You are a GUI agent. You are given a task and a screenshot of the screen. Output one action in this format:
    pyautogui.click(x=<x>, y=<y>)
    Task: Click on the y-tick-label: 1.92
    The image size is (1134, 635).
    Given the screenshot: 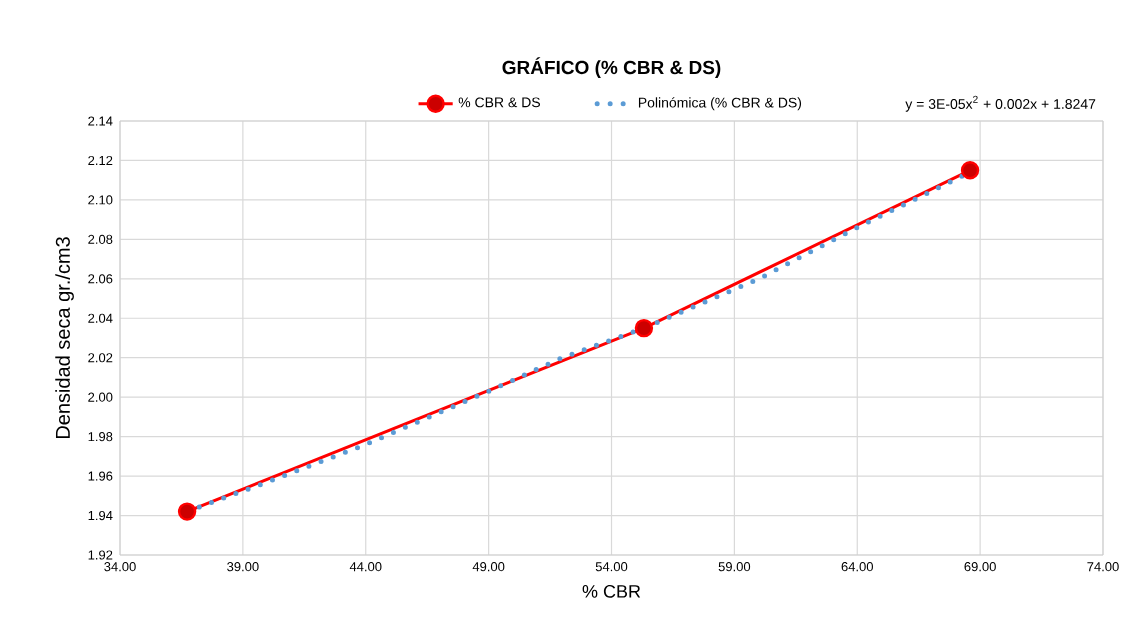 What is the action you would take?
    pyautogui.click(x=100, y=555)
    